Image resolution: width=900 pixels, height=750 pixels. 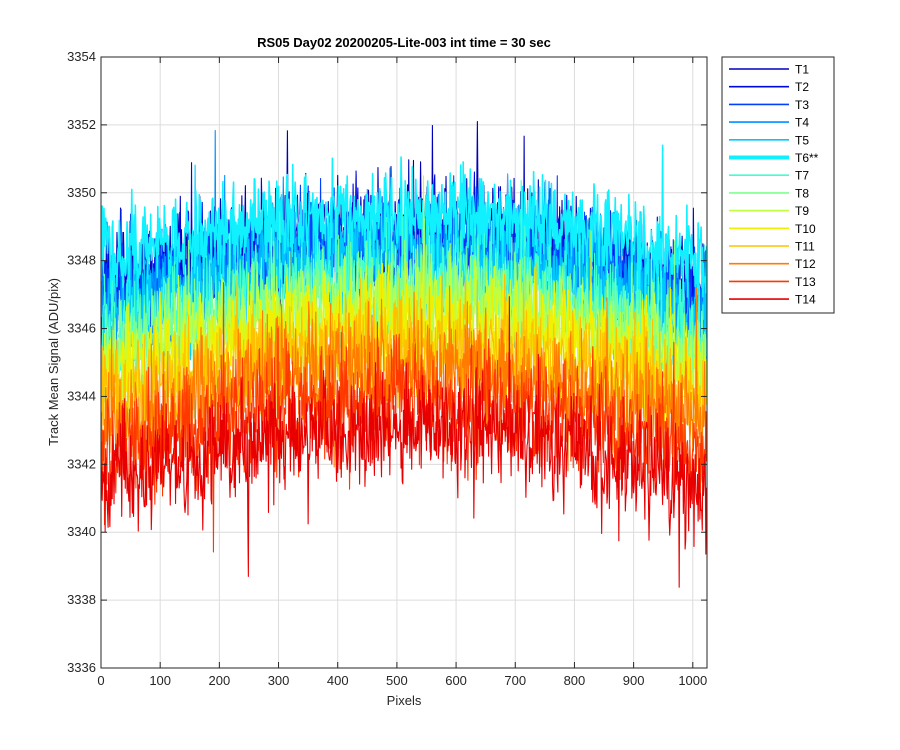 What do you see at coordinates (81, 192) in the screenshot?
I see `y-tick-label: 3350` at bounding box center [81, 192].